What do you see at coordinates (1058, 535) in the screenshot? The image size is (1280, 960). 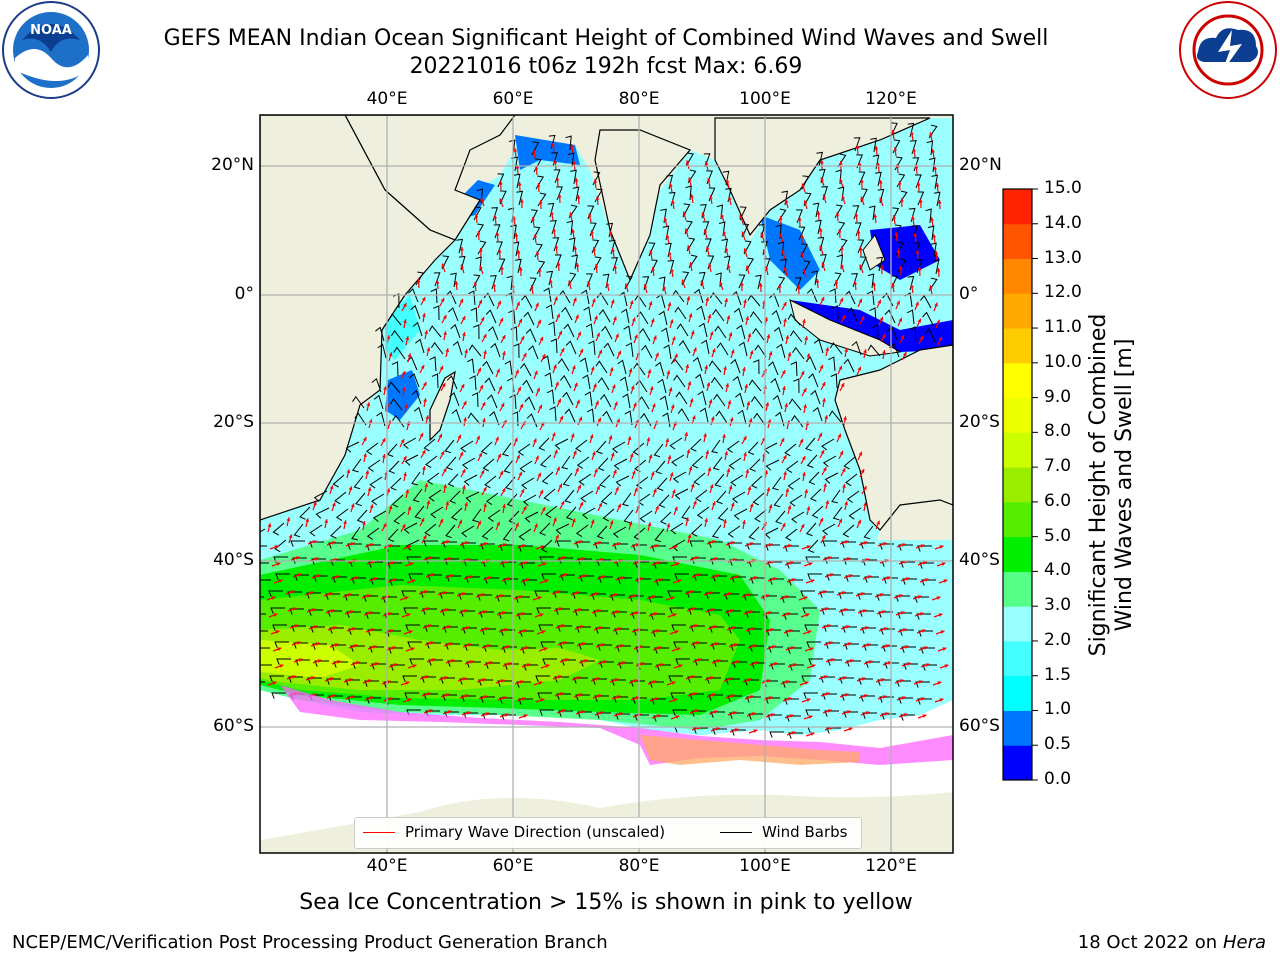 I see `colorbar-tick-label: 5.0` at bounding box center [1058, 535].